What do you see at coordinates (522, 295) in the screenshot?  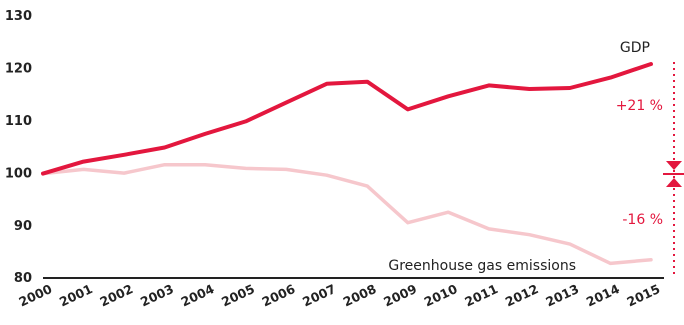 I see `x-tick-label: 2012` at bounding box center [522, 295].